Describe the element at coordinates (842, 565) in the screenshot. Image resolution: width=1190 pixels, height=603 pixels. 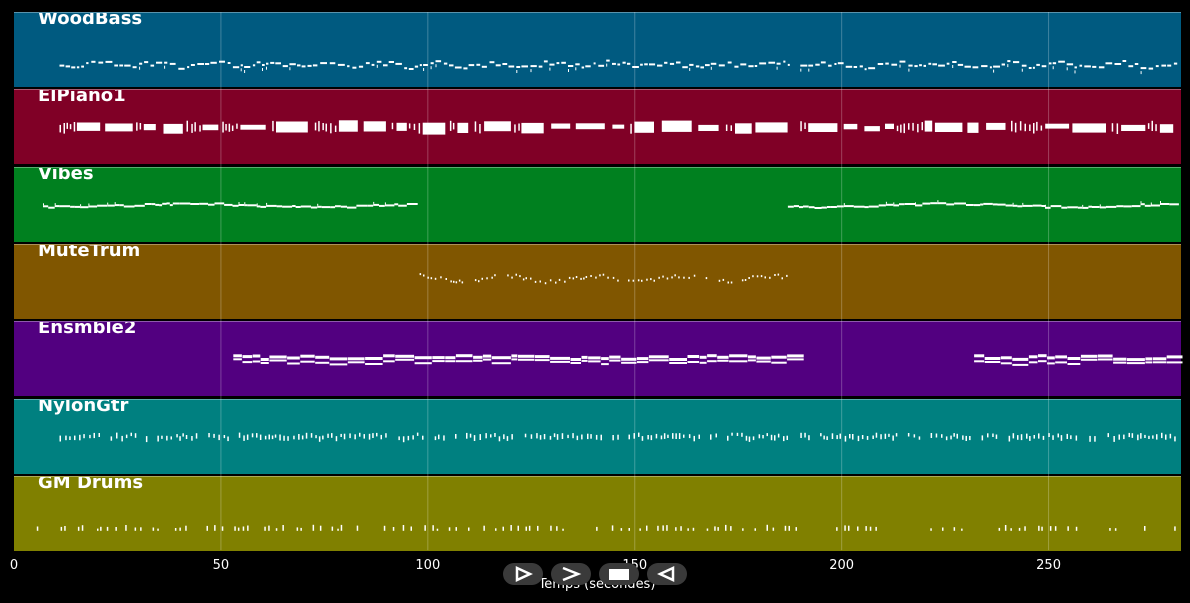
I see `time-tick-label: 200` at that location.